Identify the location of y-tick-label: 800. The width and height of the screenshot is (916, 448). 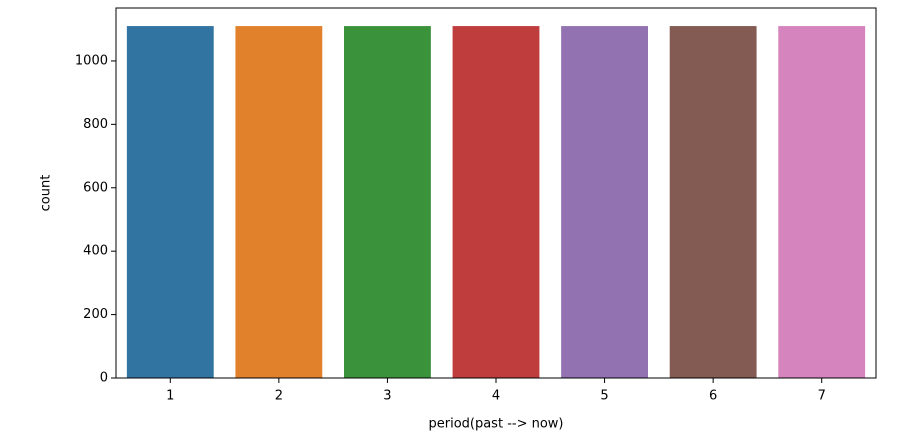
(95, 124).